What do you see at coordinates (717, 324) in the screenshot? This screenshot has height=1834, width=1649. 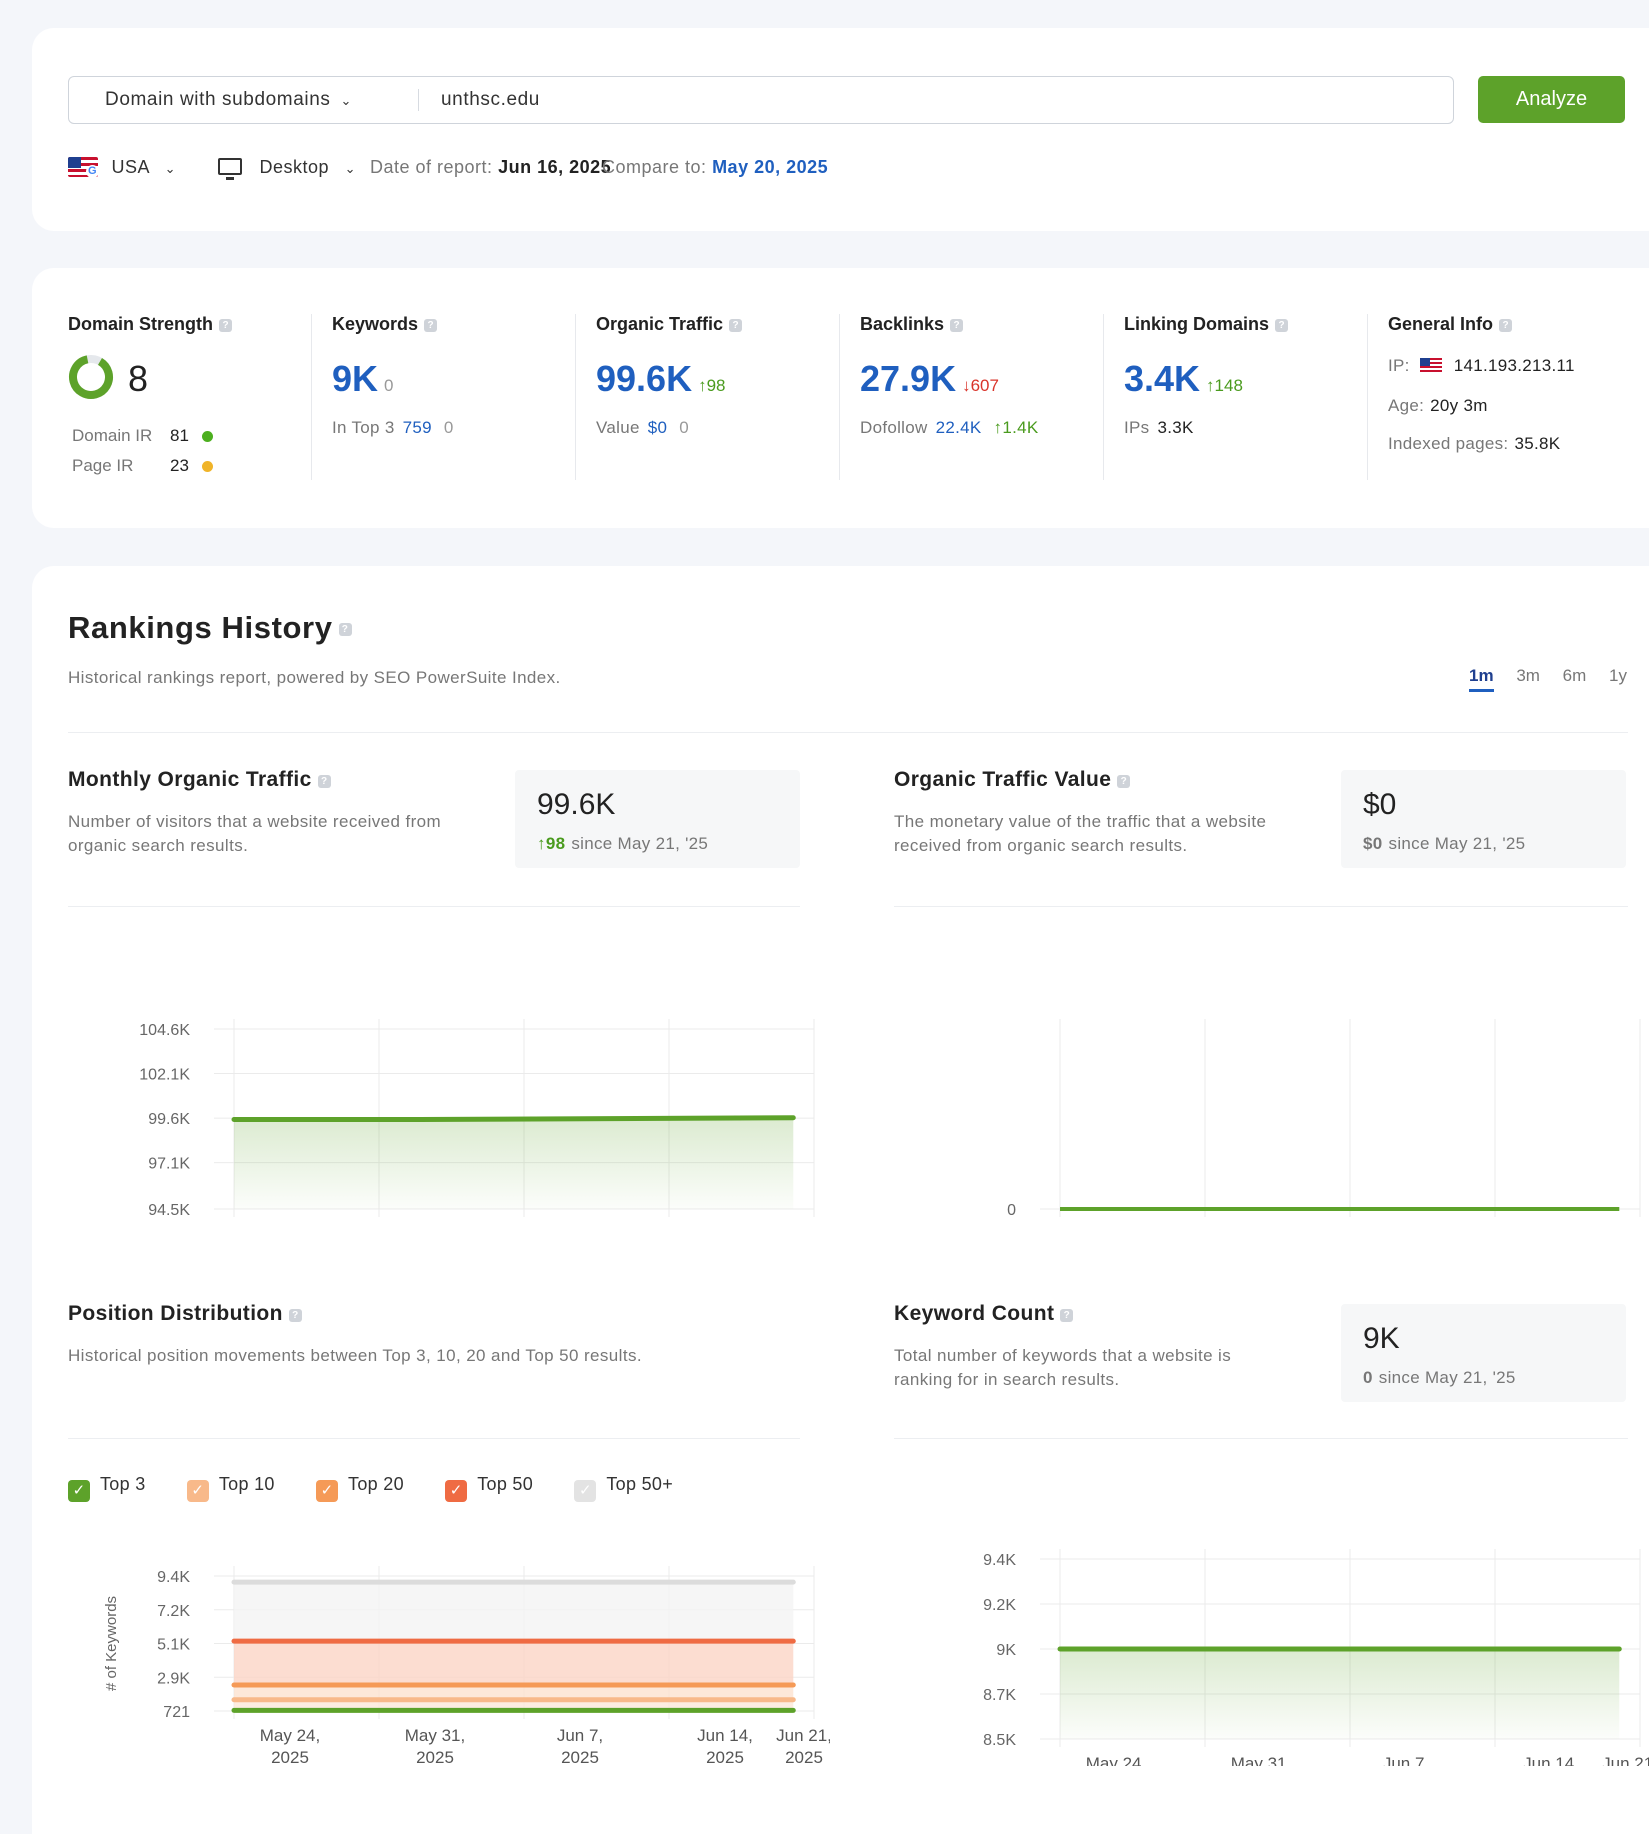 I see `metric-title: Organic Traffic?` at bounding box center [717, 324].